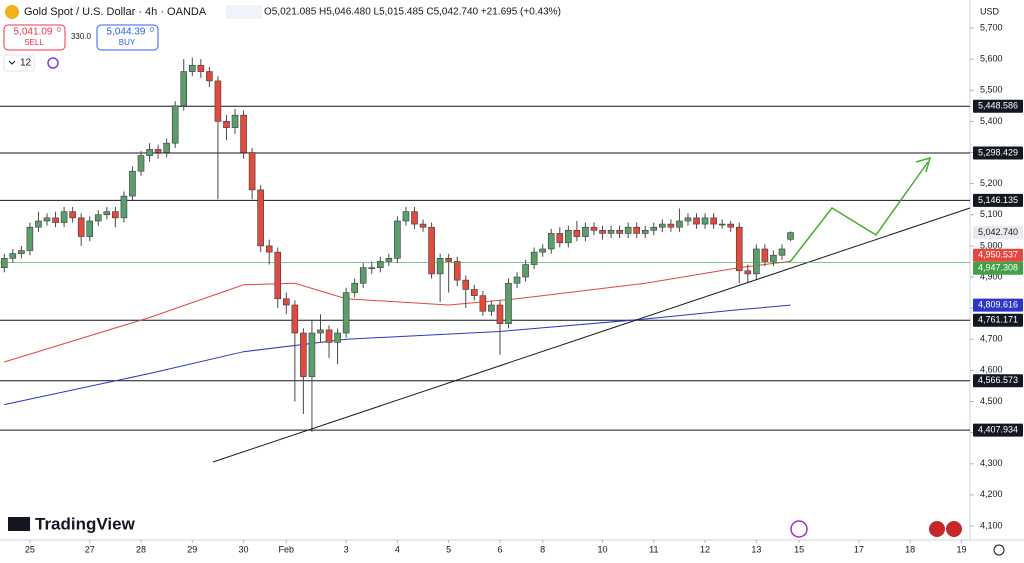 This screenshot has width=1024, height=563. I want to click on x-tick-label: 15, so click(799, 549).